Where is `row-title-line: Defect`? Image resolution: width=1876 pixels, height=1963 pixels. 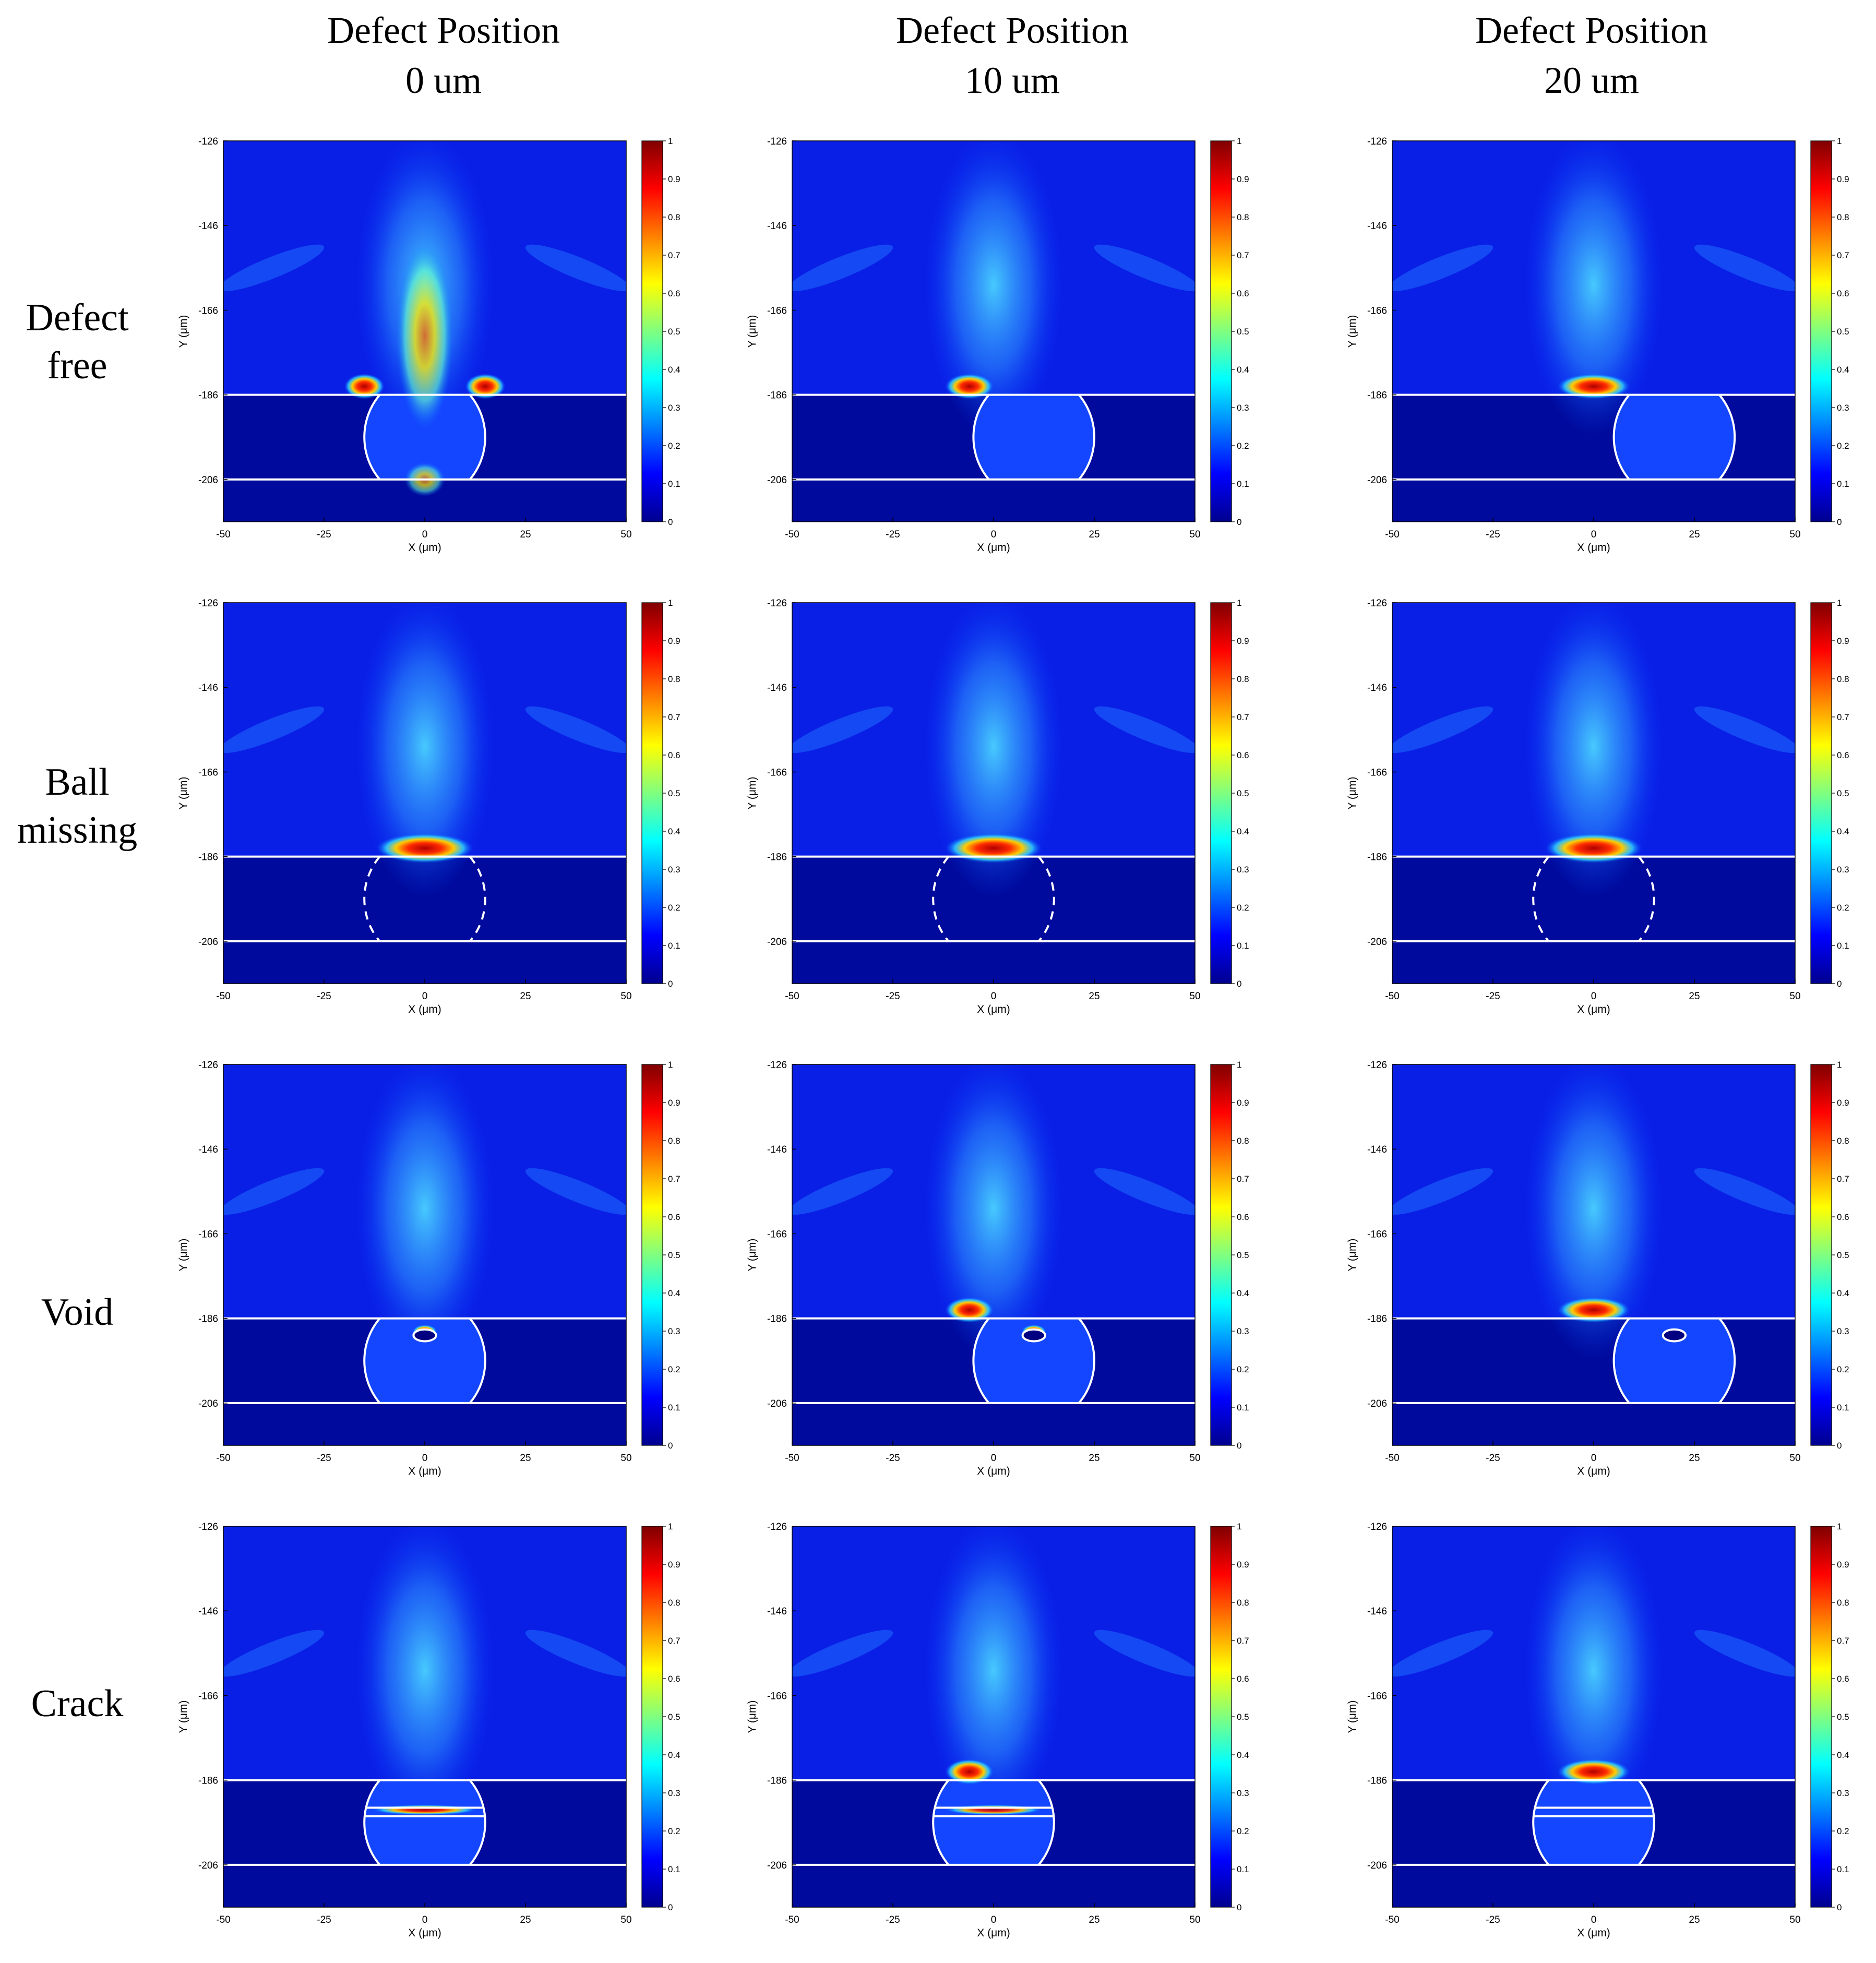 row-title-line: Defect is located at coordinates (77, 317).